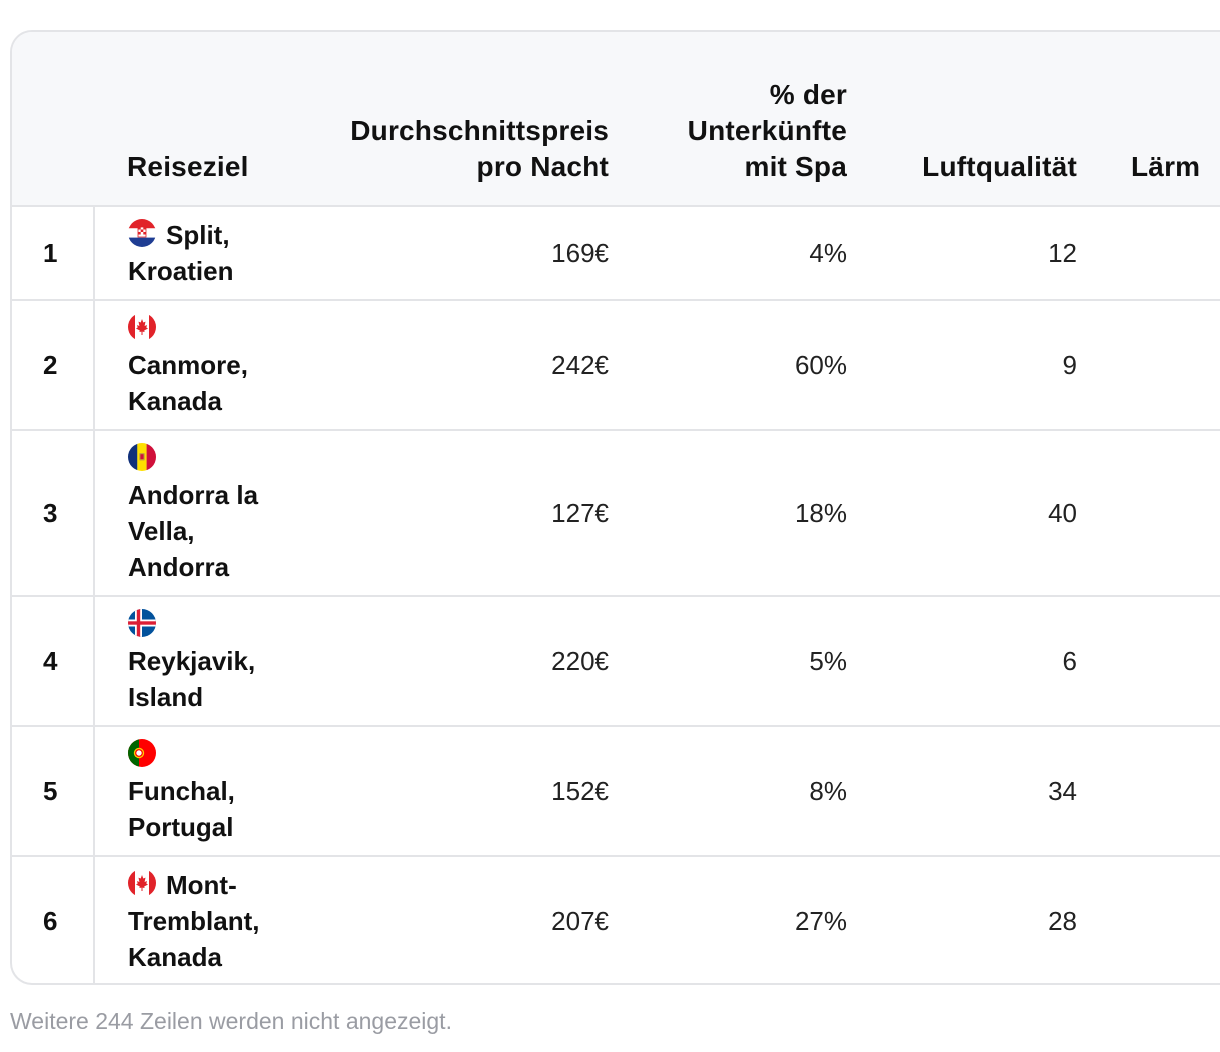  I want to click on price-cell: 242€, so click(580, 364).